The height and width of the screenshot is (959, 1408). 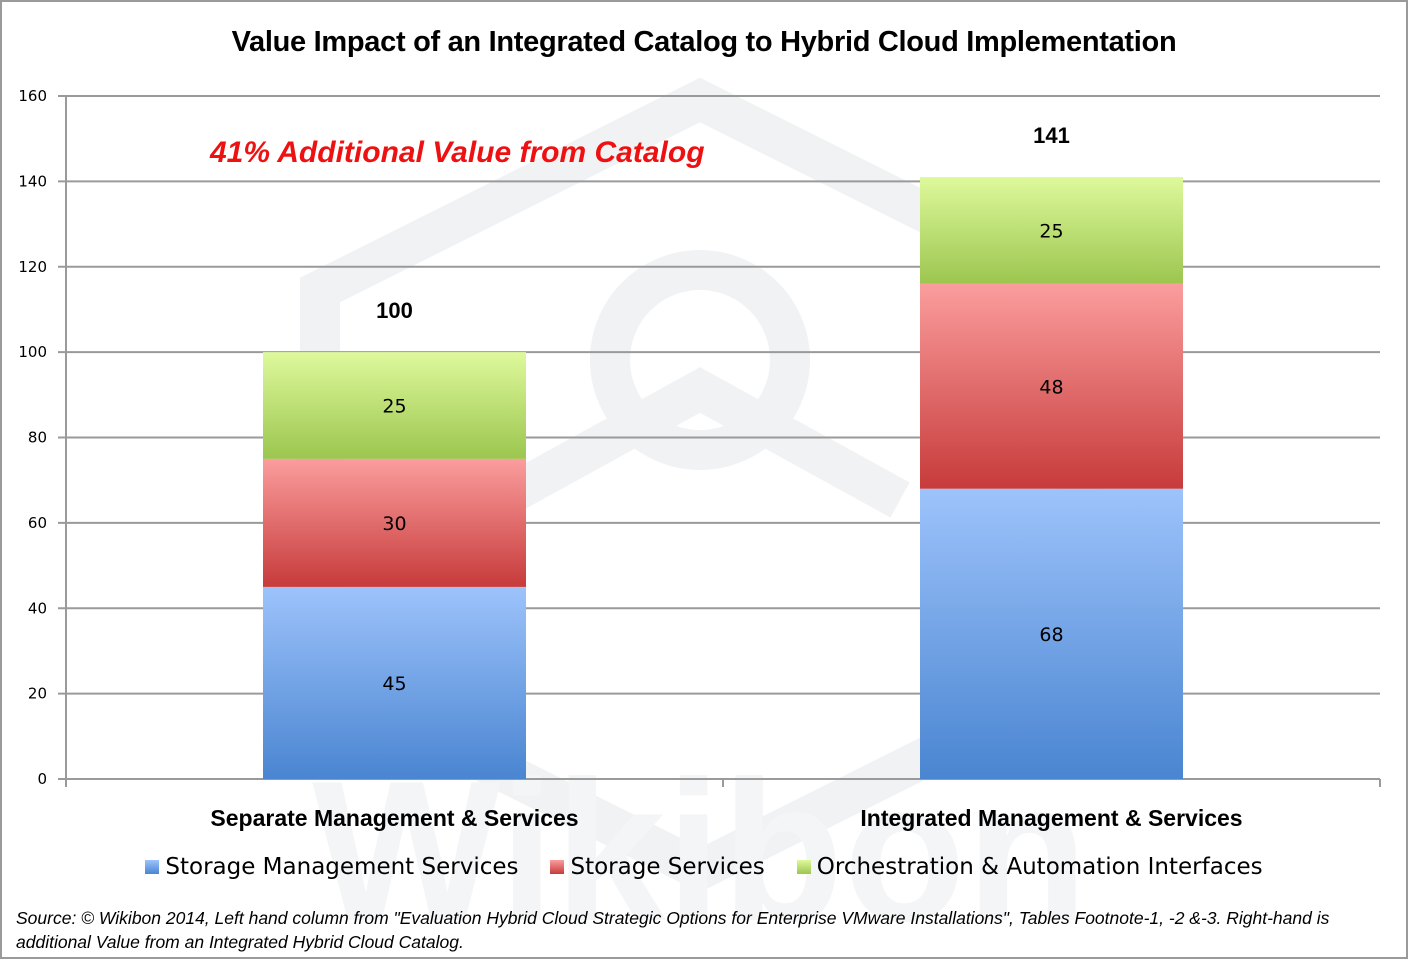 I want to click on legend-item: Storage Services, so click(x=657, y=867).